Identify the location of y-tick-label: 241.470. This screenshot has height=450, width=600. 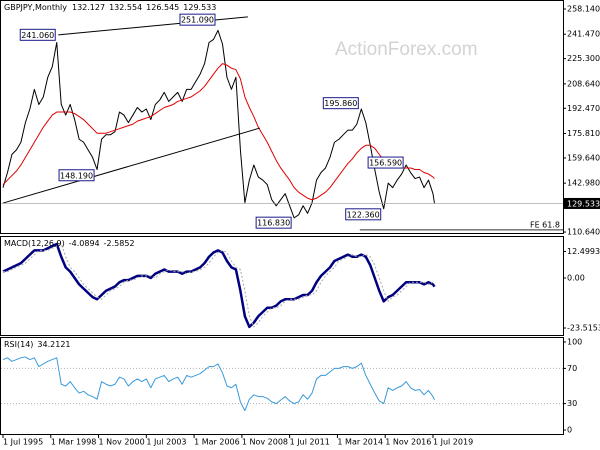
(583, 34).